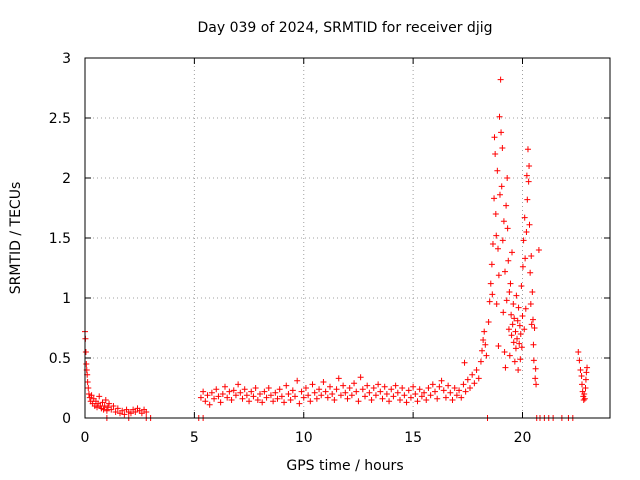 This screenshot has width=640, height=480. Describe the element at coordinates (66, 179) in the screenshot. I see `y-tick-label: 2` at that location.